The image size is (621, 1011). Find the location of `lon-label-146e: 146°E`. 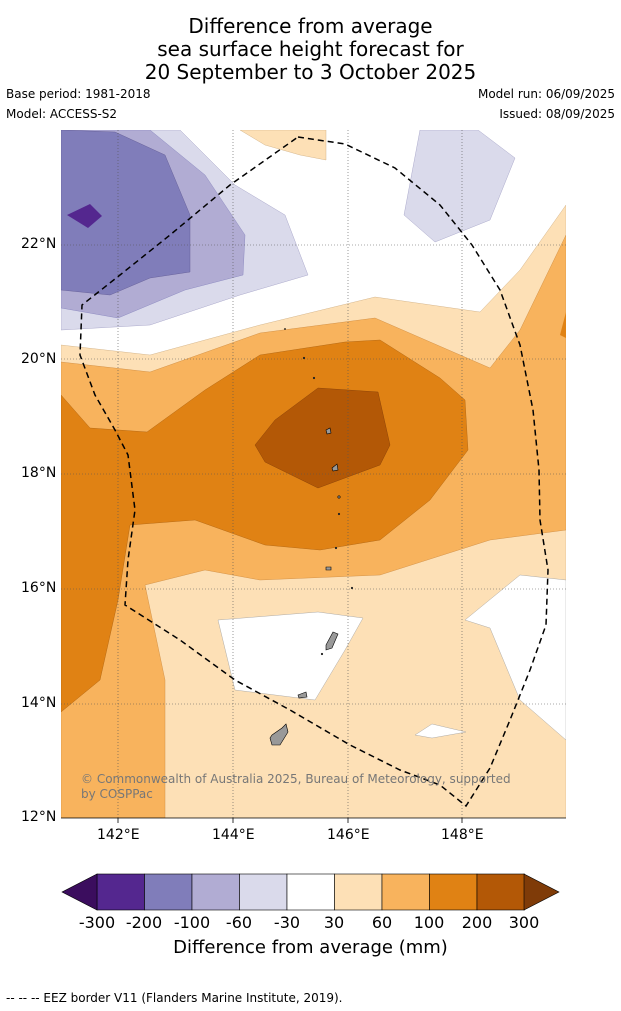

lon-label-146e: 146°E is located at coordinates (348, 835).